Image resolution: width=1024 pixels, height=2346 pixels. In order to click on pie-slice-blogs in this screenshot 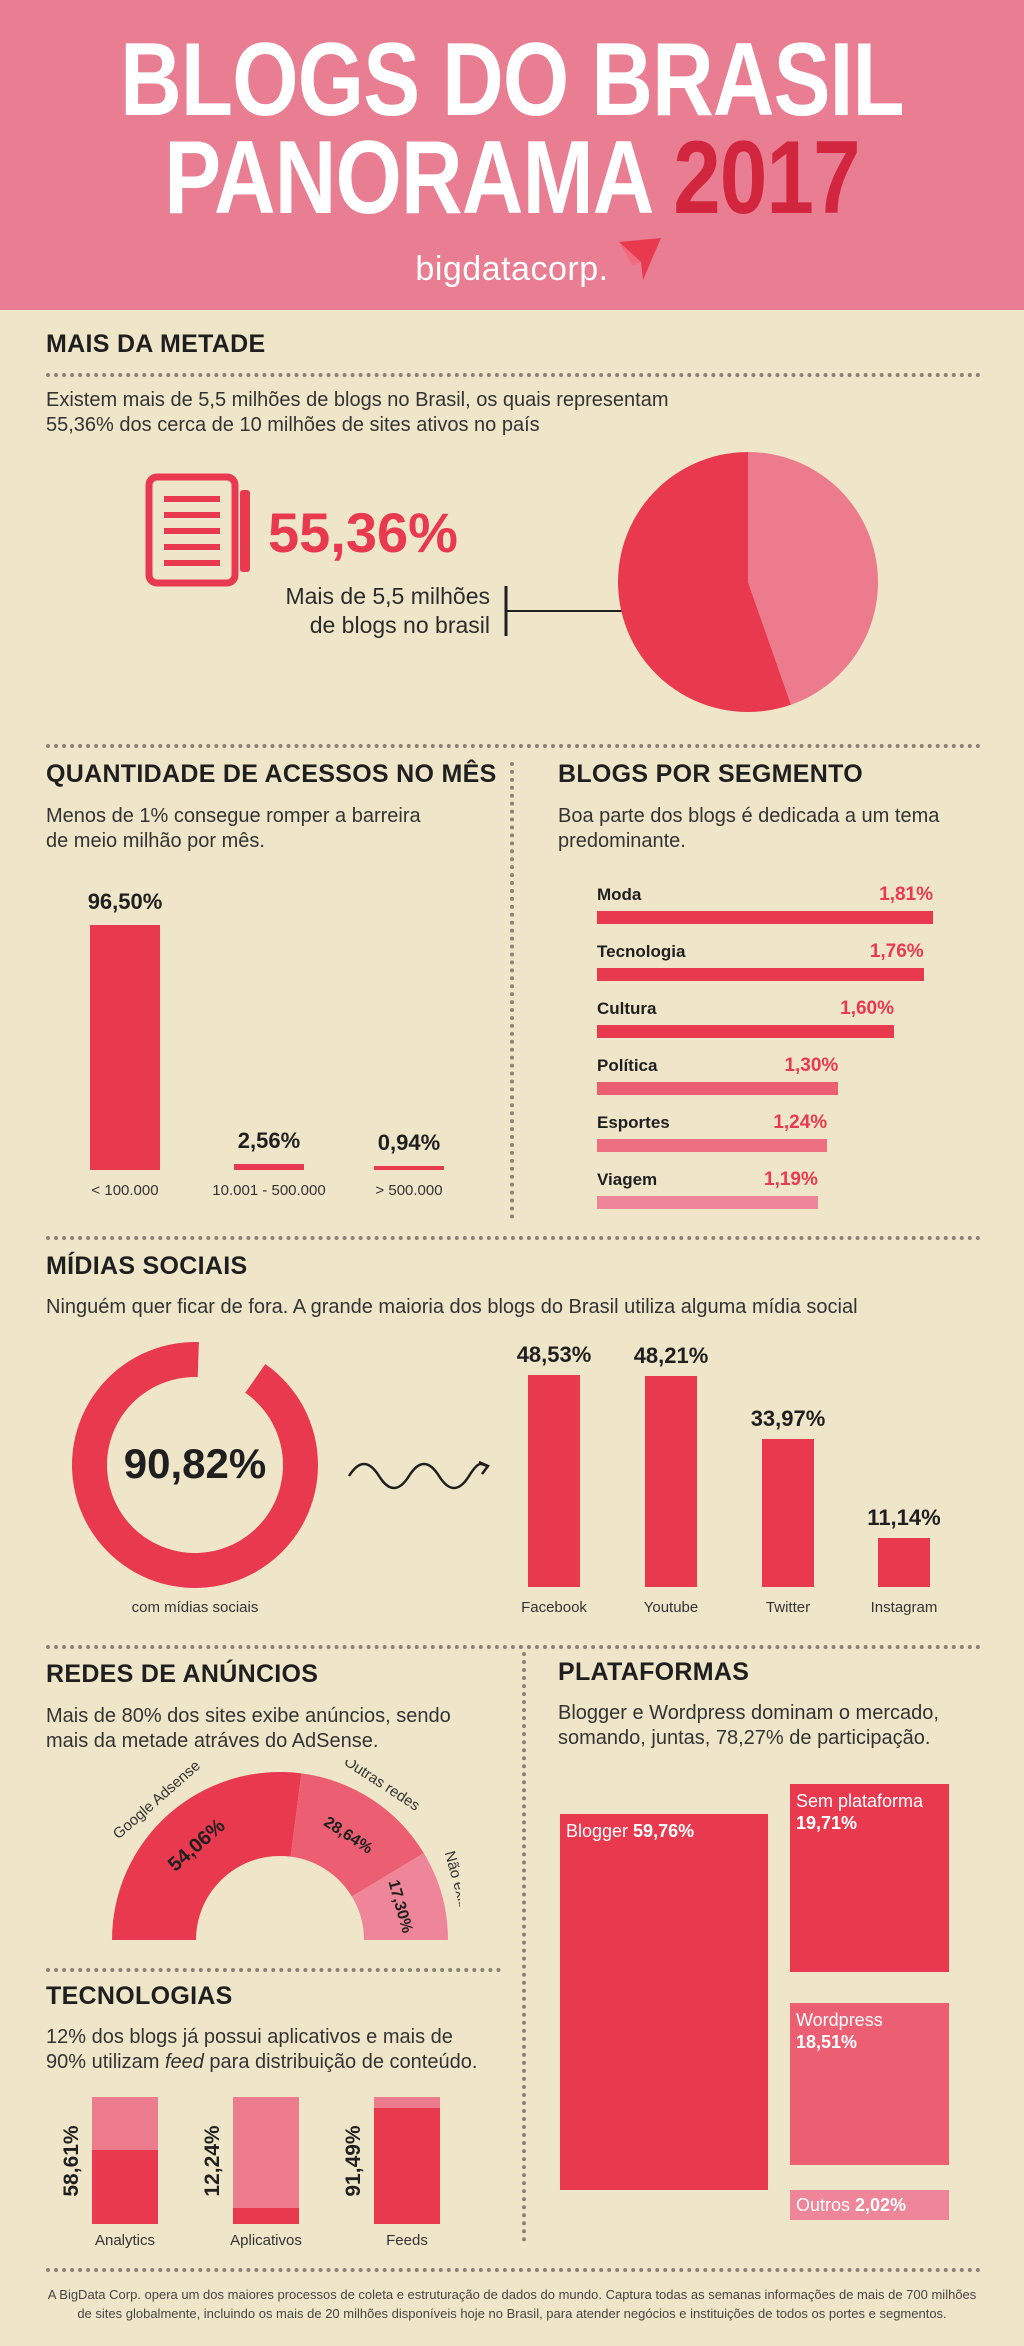, I will do `click(704, 582)`.